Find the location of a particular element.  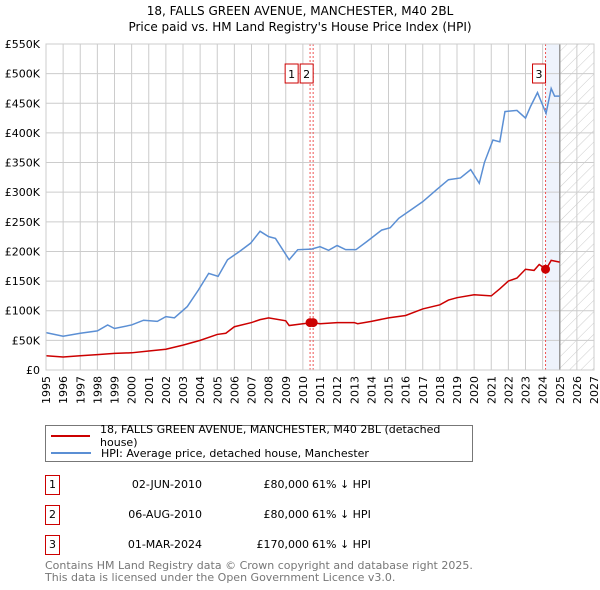

x-tick-label: 2002 is located at coordinates (166, 390).